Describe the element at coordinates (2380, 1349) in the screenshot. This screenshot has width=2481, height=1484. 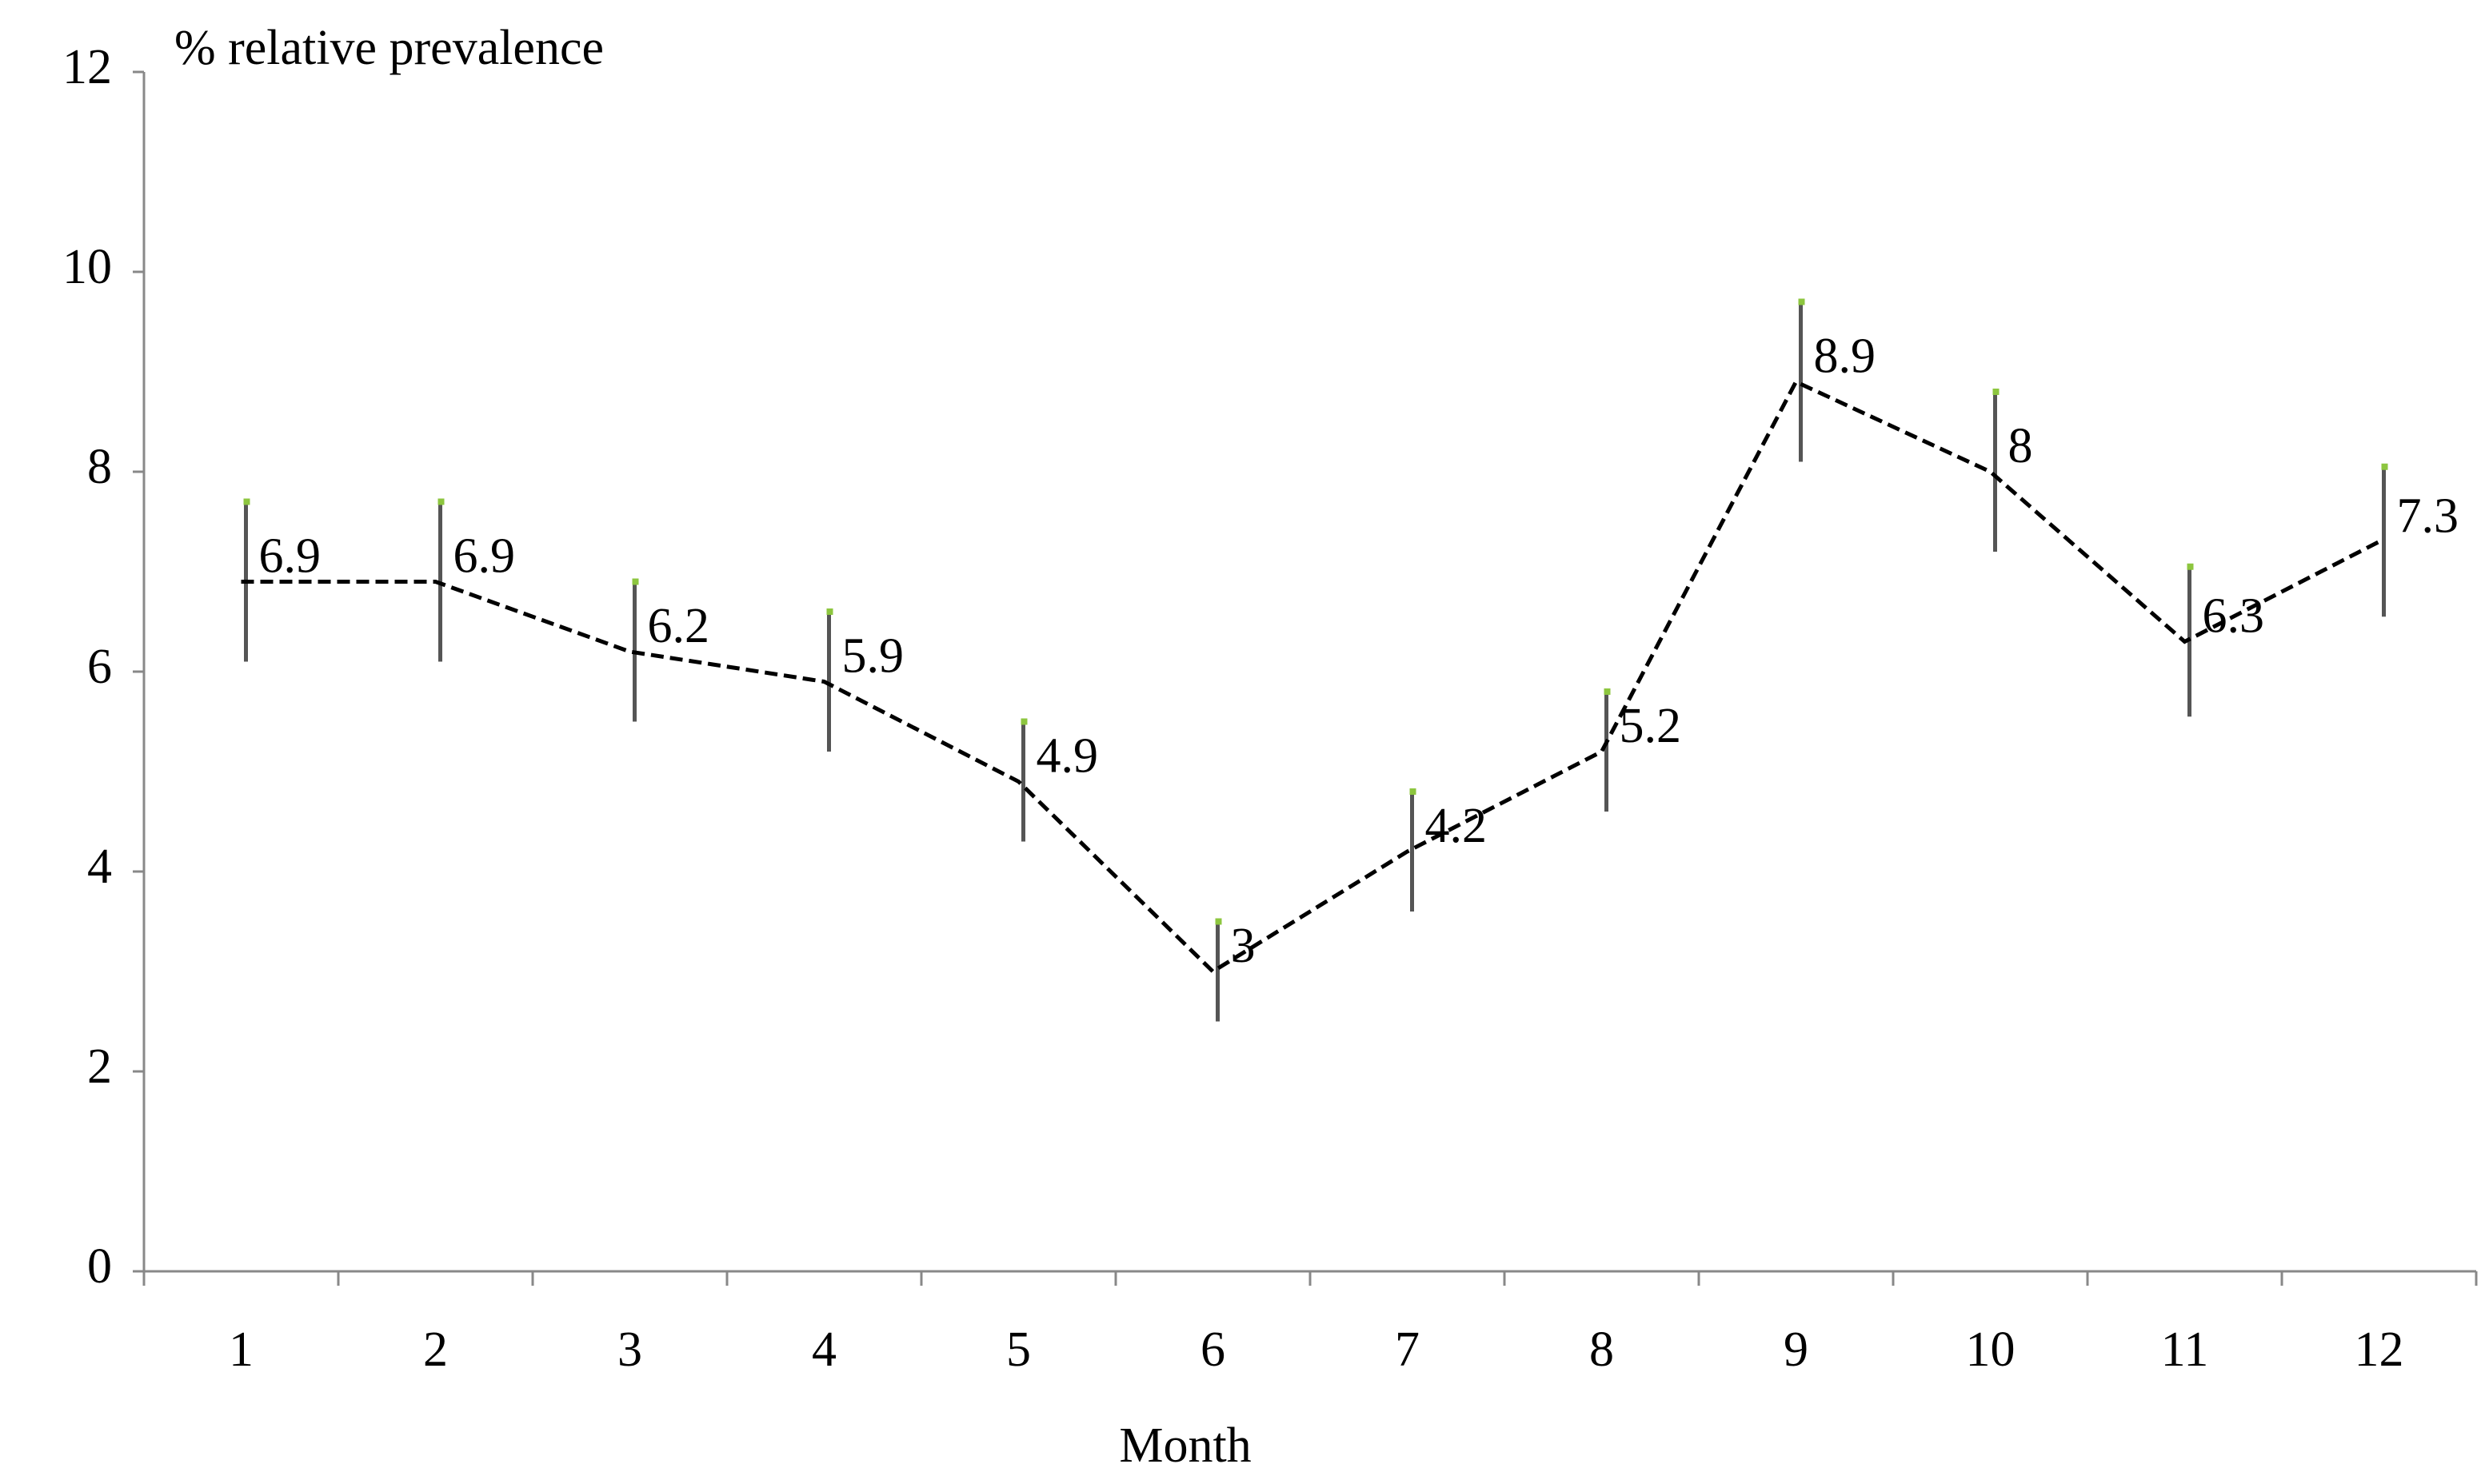
I see `x-tick-label: 12` at that location.